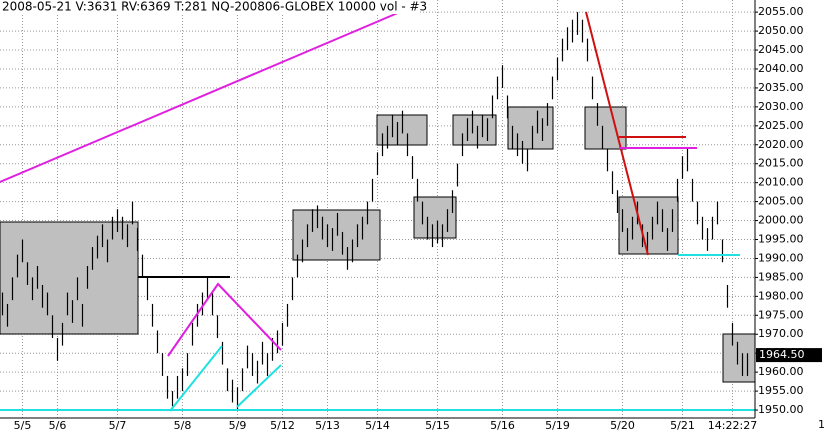 The width and height of the screenshot is (828, 433). I want to click on y-tick-label: 2010.00, so click(781, 182).